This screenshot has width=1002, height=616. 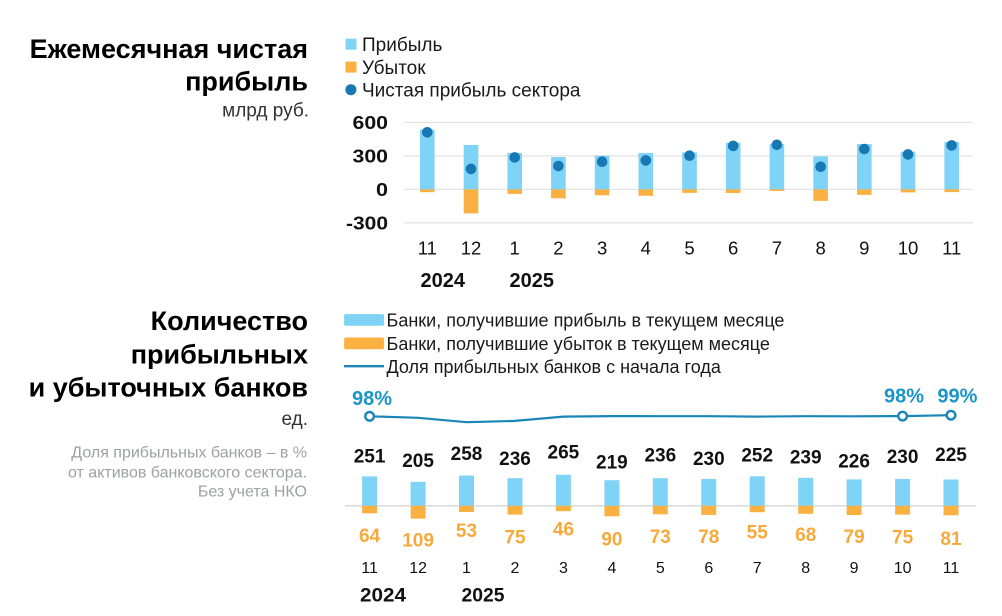 I want to click on svg-text: 79, so click(x=854, y=537).